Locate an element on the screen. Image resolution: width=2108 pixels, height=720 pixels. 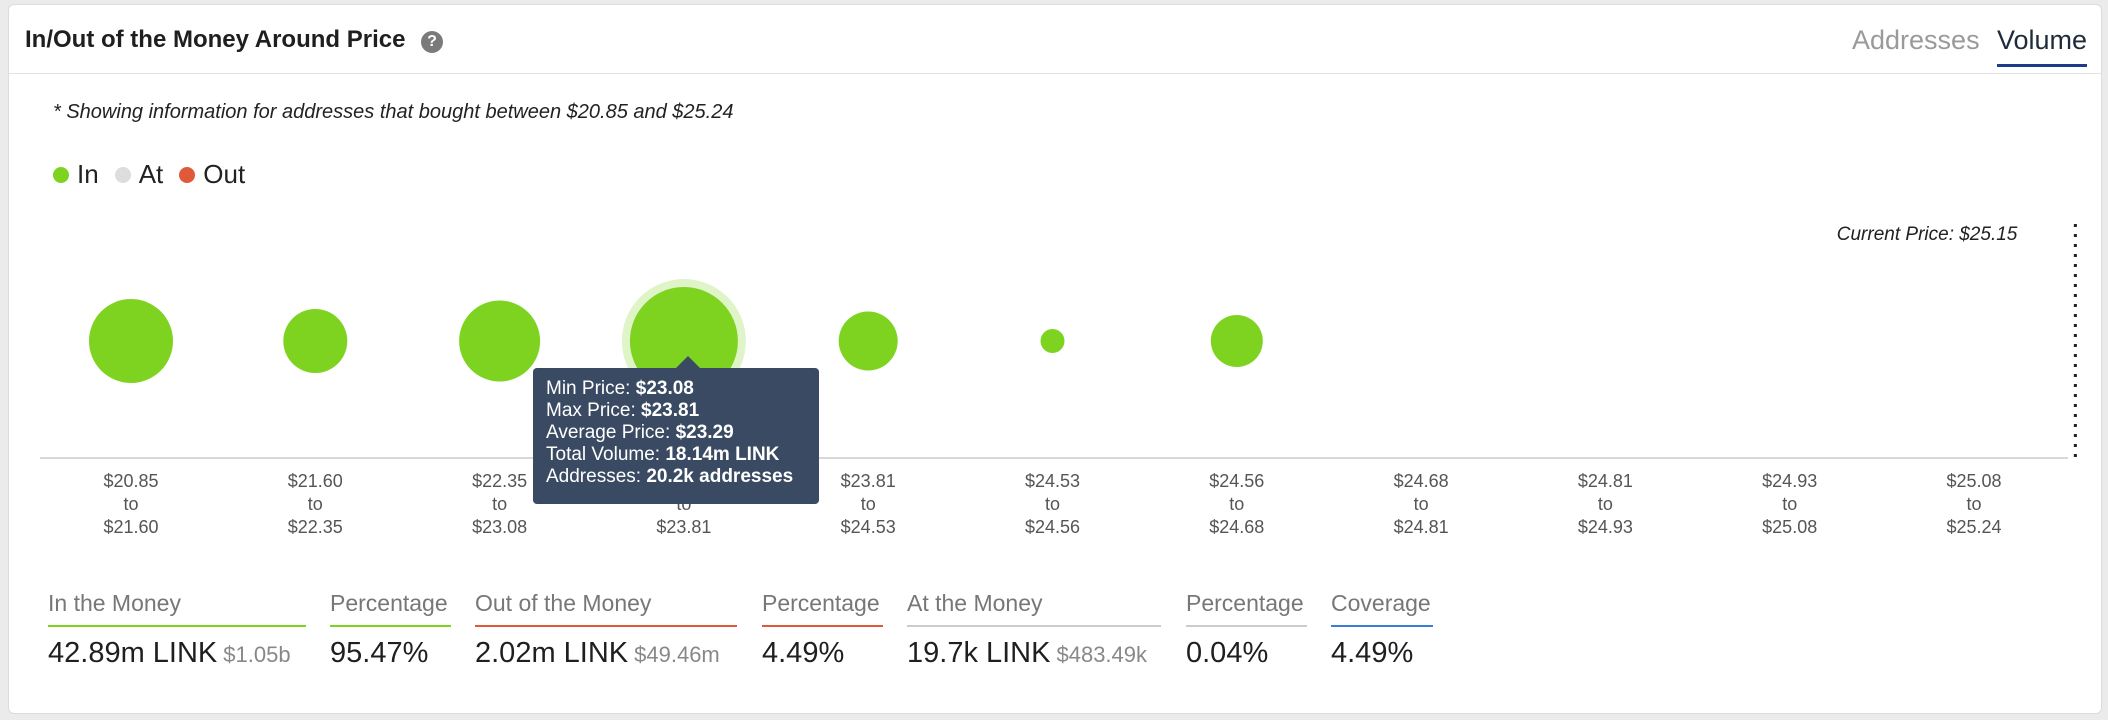
stat-out-of-the-money: Out of the Money 2.02m LINK $49.46m is located at coordinates (606, 630).